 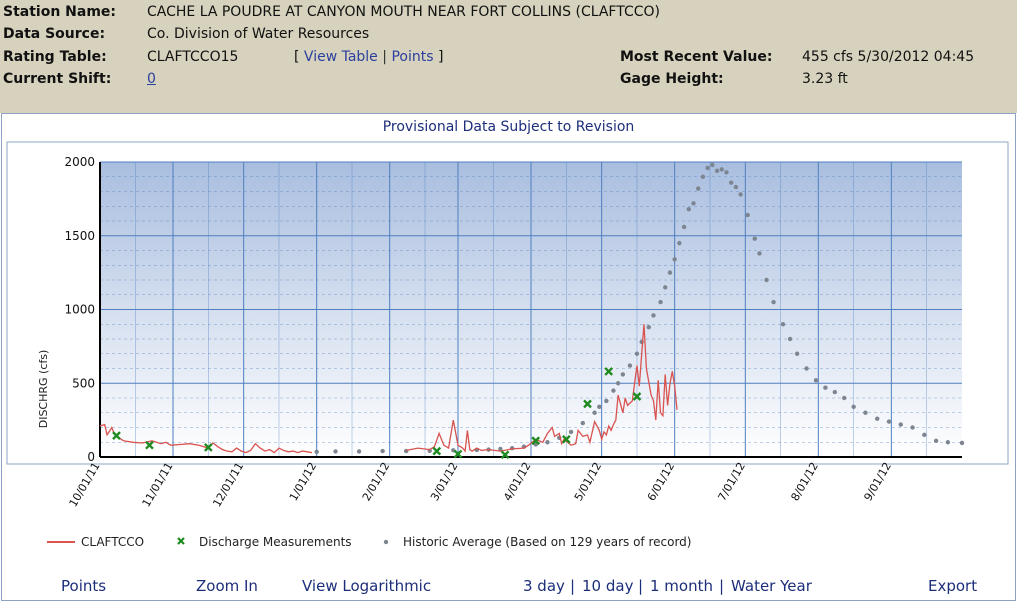 I want to click on range-water-year-button: Water Year, so click(x=771, y=586).